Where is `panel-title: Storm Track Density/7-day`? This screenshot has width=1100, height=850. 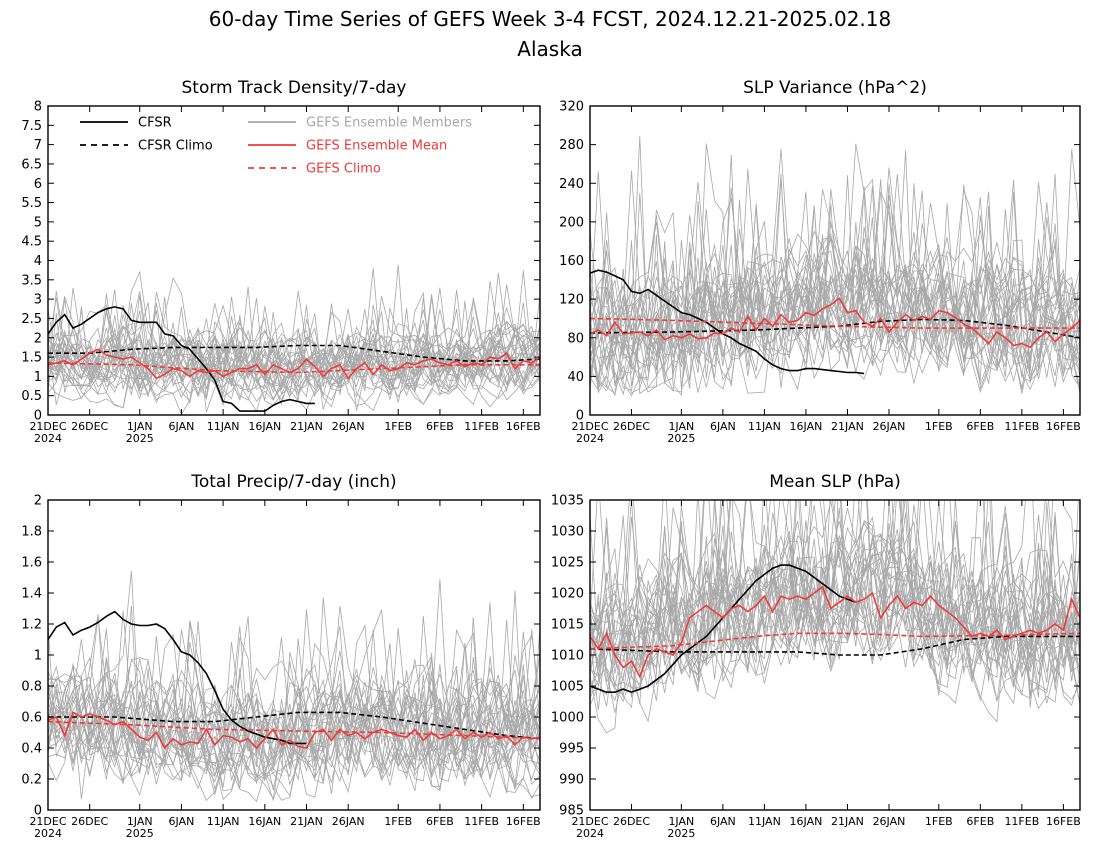
panel-title: Storm Track Density/7-day is located at coordinates (294, 88).